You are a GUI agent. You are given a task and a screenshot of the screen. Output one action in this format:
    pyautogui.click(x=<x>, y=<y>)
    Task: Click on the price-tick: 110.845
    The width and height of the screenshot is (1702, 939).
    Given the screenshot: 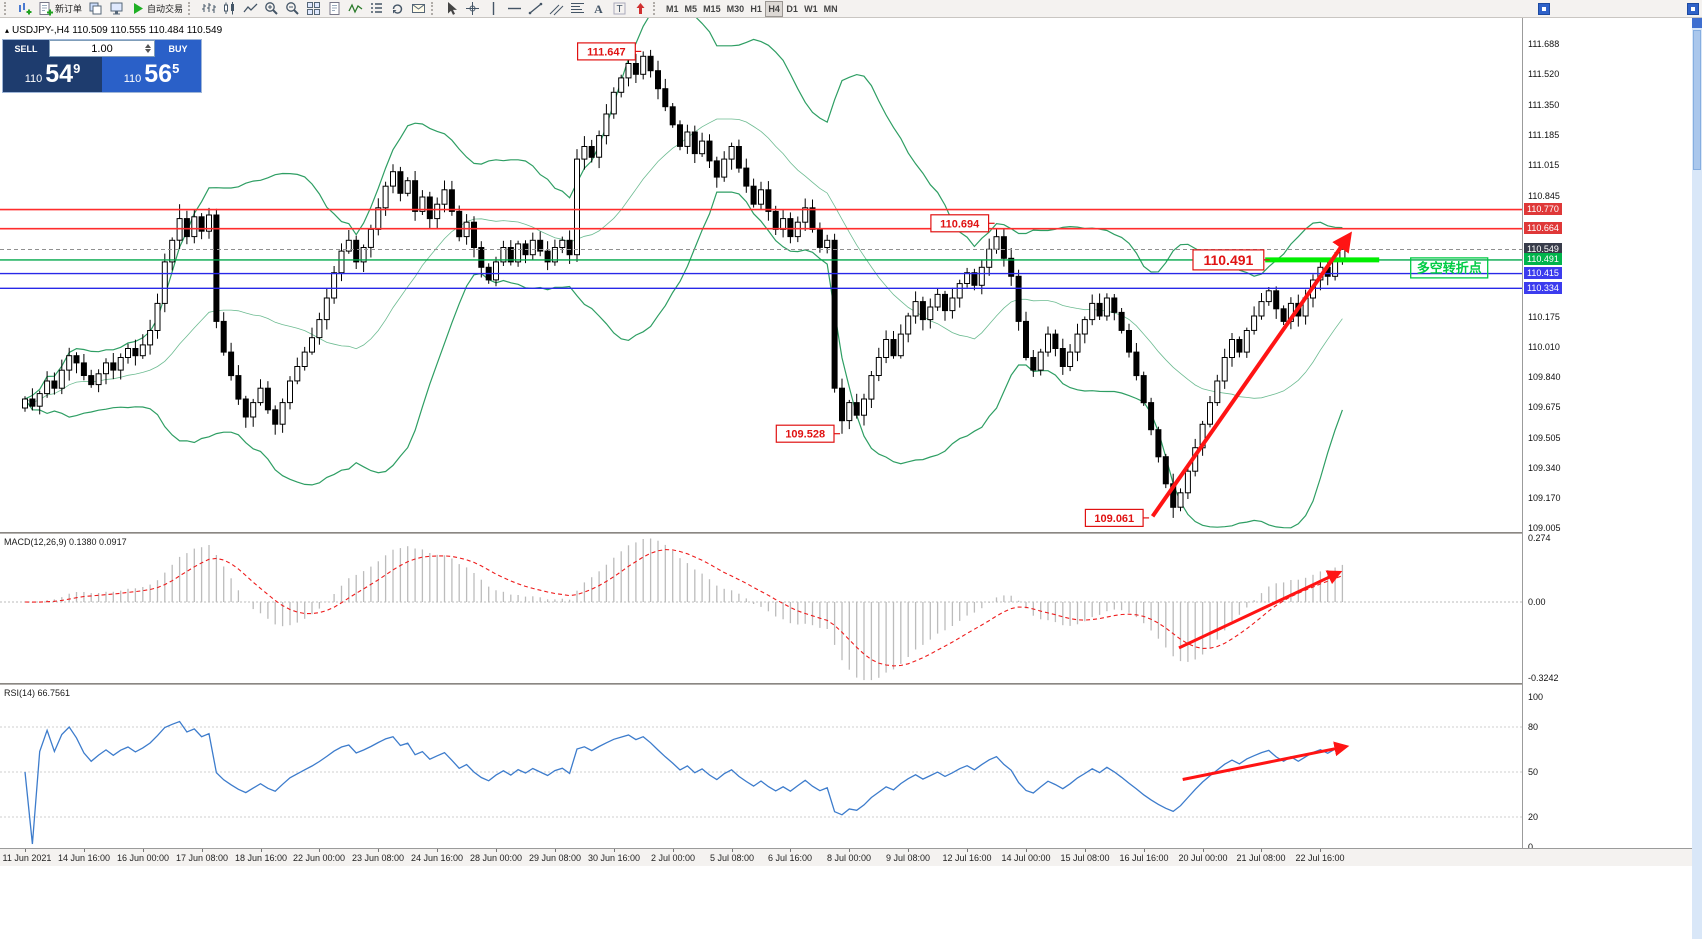 What is the action you would take?
    pyautogui.click(x=1544, y=196)
    